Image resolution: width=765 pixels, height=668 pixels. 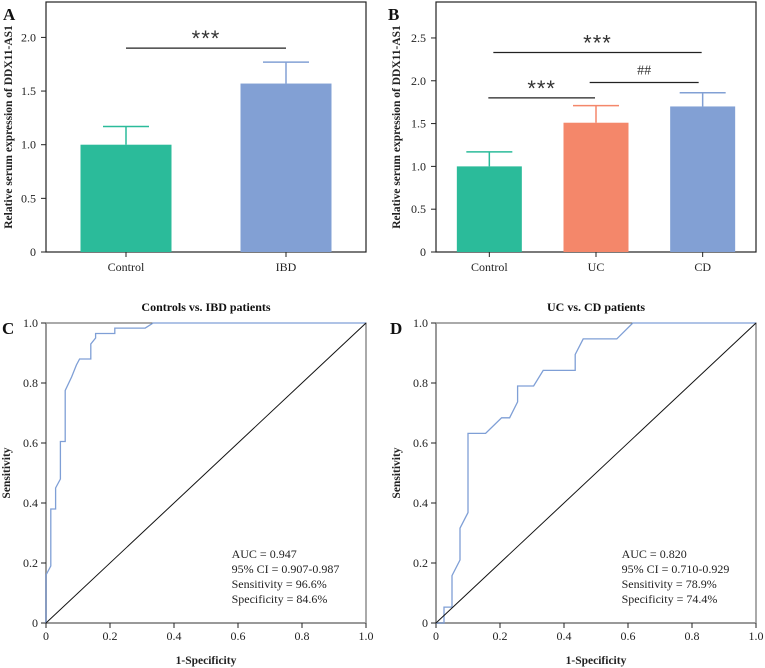 What do you see at coordinates (670, 599) in the screenshot?
I see `stat-specificity: Specificity = 74.4%` at bounding box center [670, 599].